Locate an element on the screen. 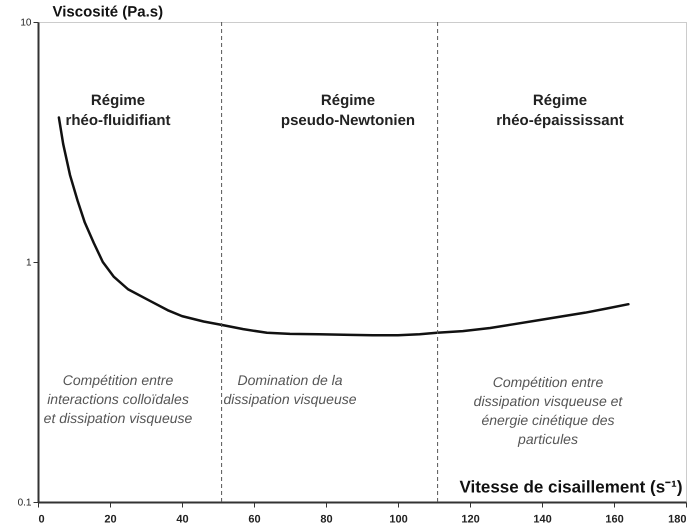 Image resolution: width=691 pixels, height=526 pixels. x-tick-label: 140 is located at coordinates (542, 520).